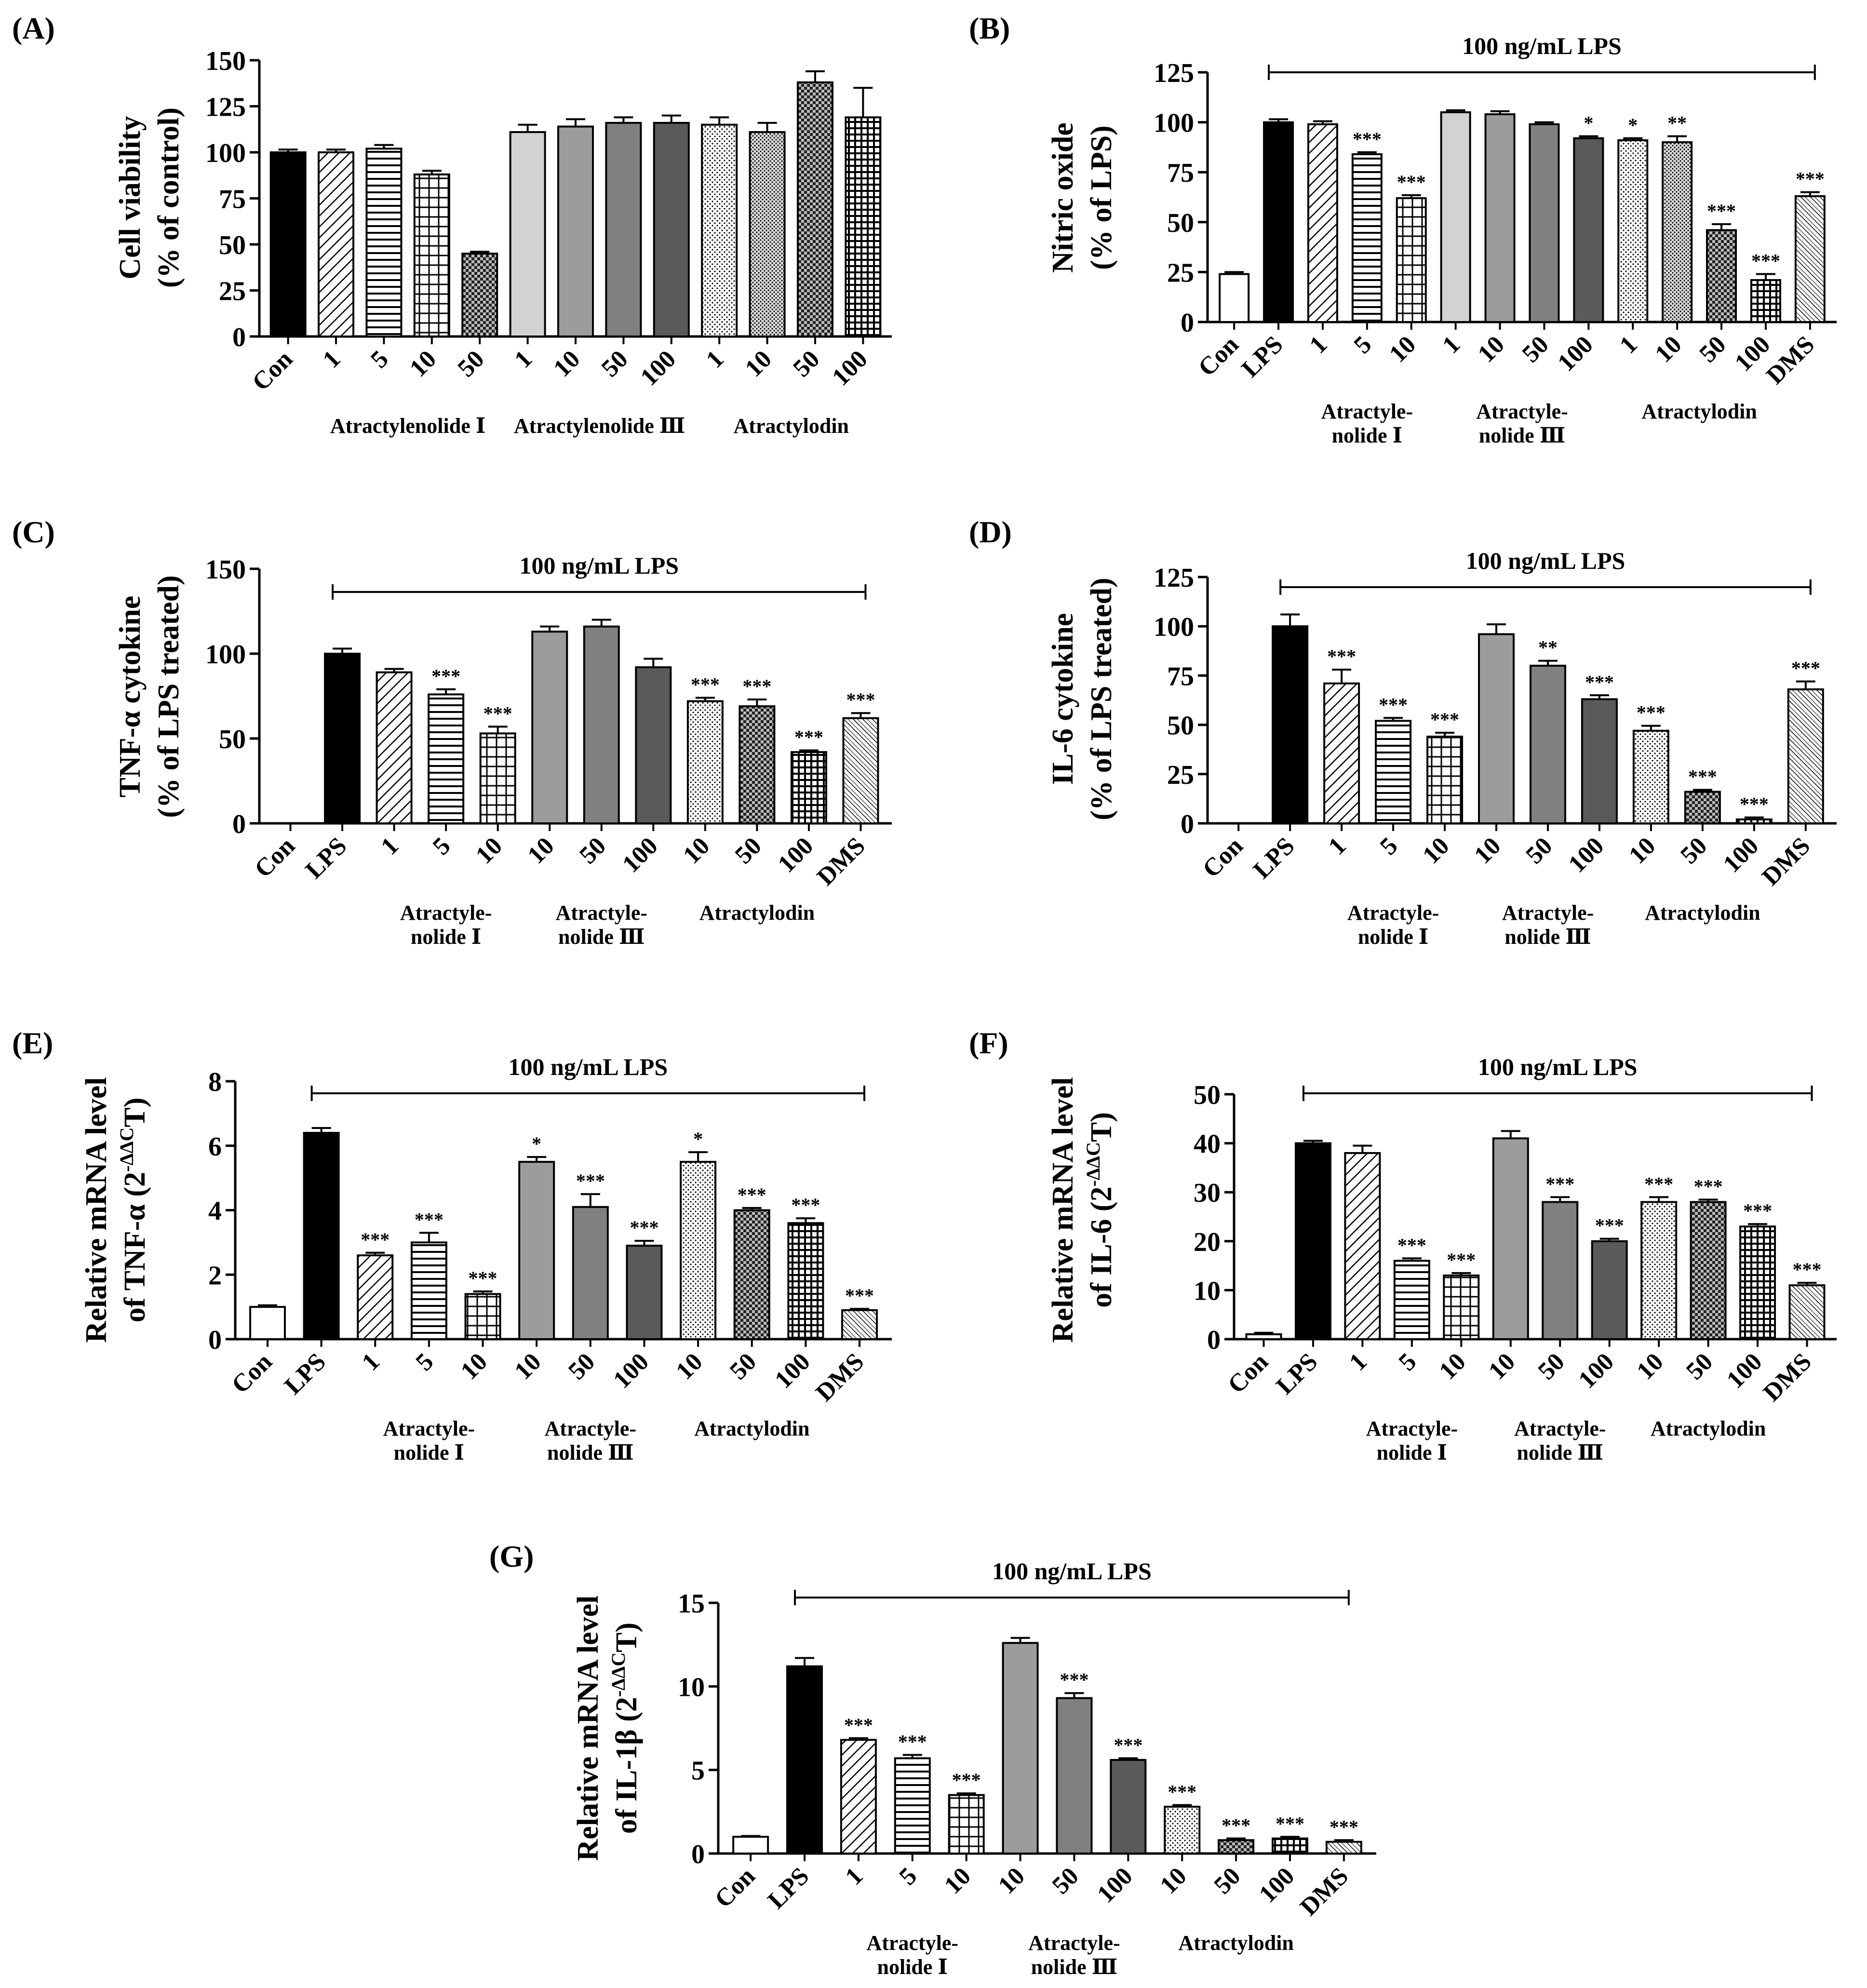 Image resolution: width=1867 pixels, height=1988 pixels. What do you see at coordinates (215, 1275) in the screenshot?
I see `y-tick-label: 2` at bounding box center [215, 1275].